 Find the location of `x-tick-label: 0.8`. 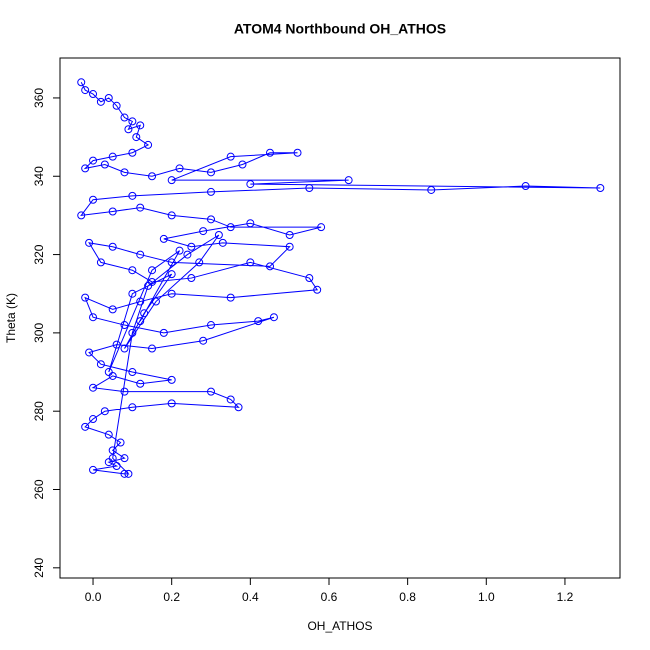

x-tick-label: 0.8 is located at coordinates (407, 597).